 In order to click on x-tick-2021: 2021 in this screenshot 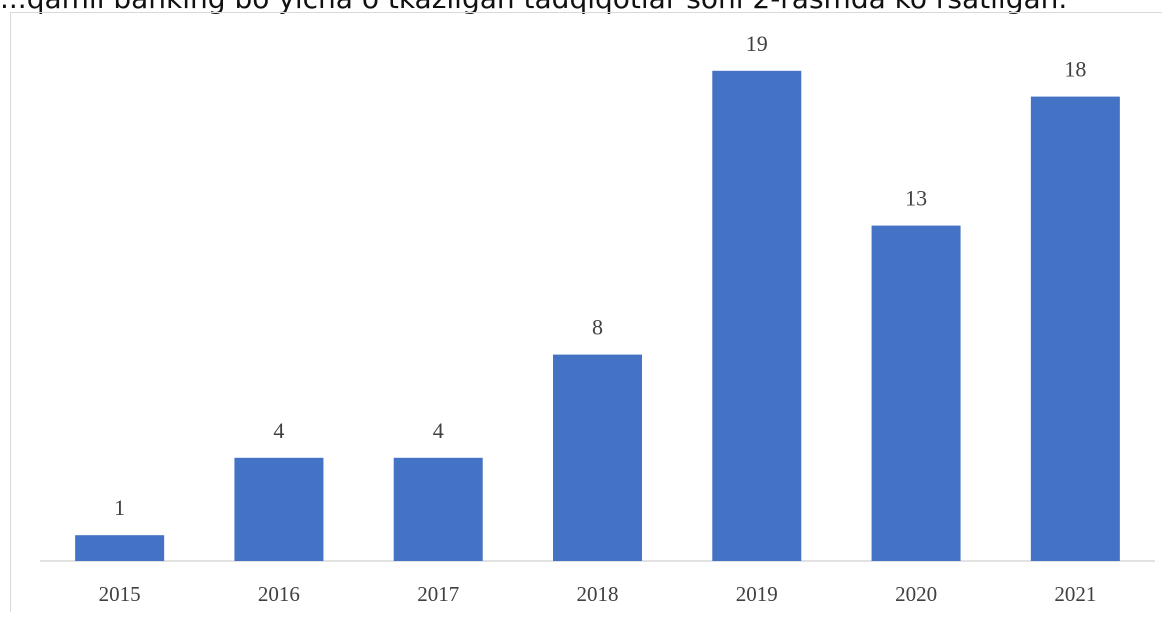, I will do `click(1075, 594)`.